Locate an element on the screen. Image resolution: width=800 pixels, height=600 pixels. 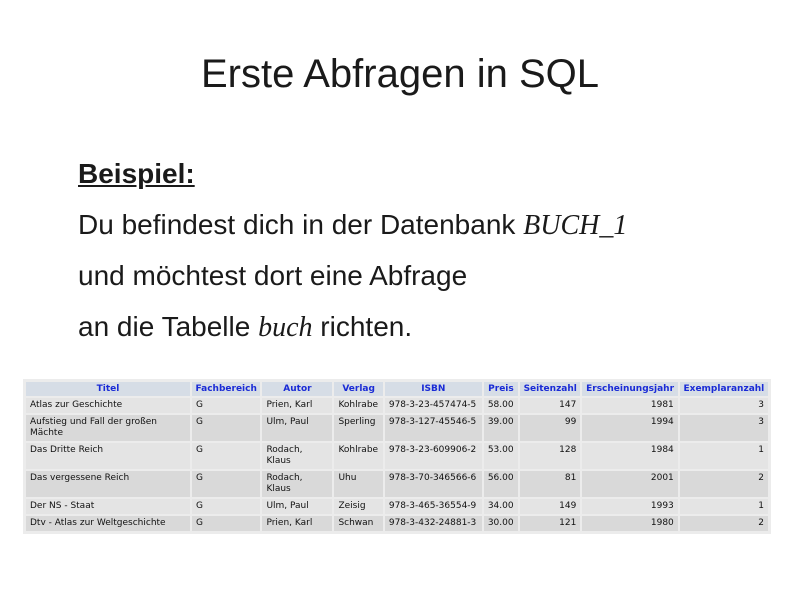
column-header-titel: Titel is located at coordinates (108, 389).